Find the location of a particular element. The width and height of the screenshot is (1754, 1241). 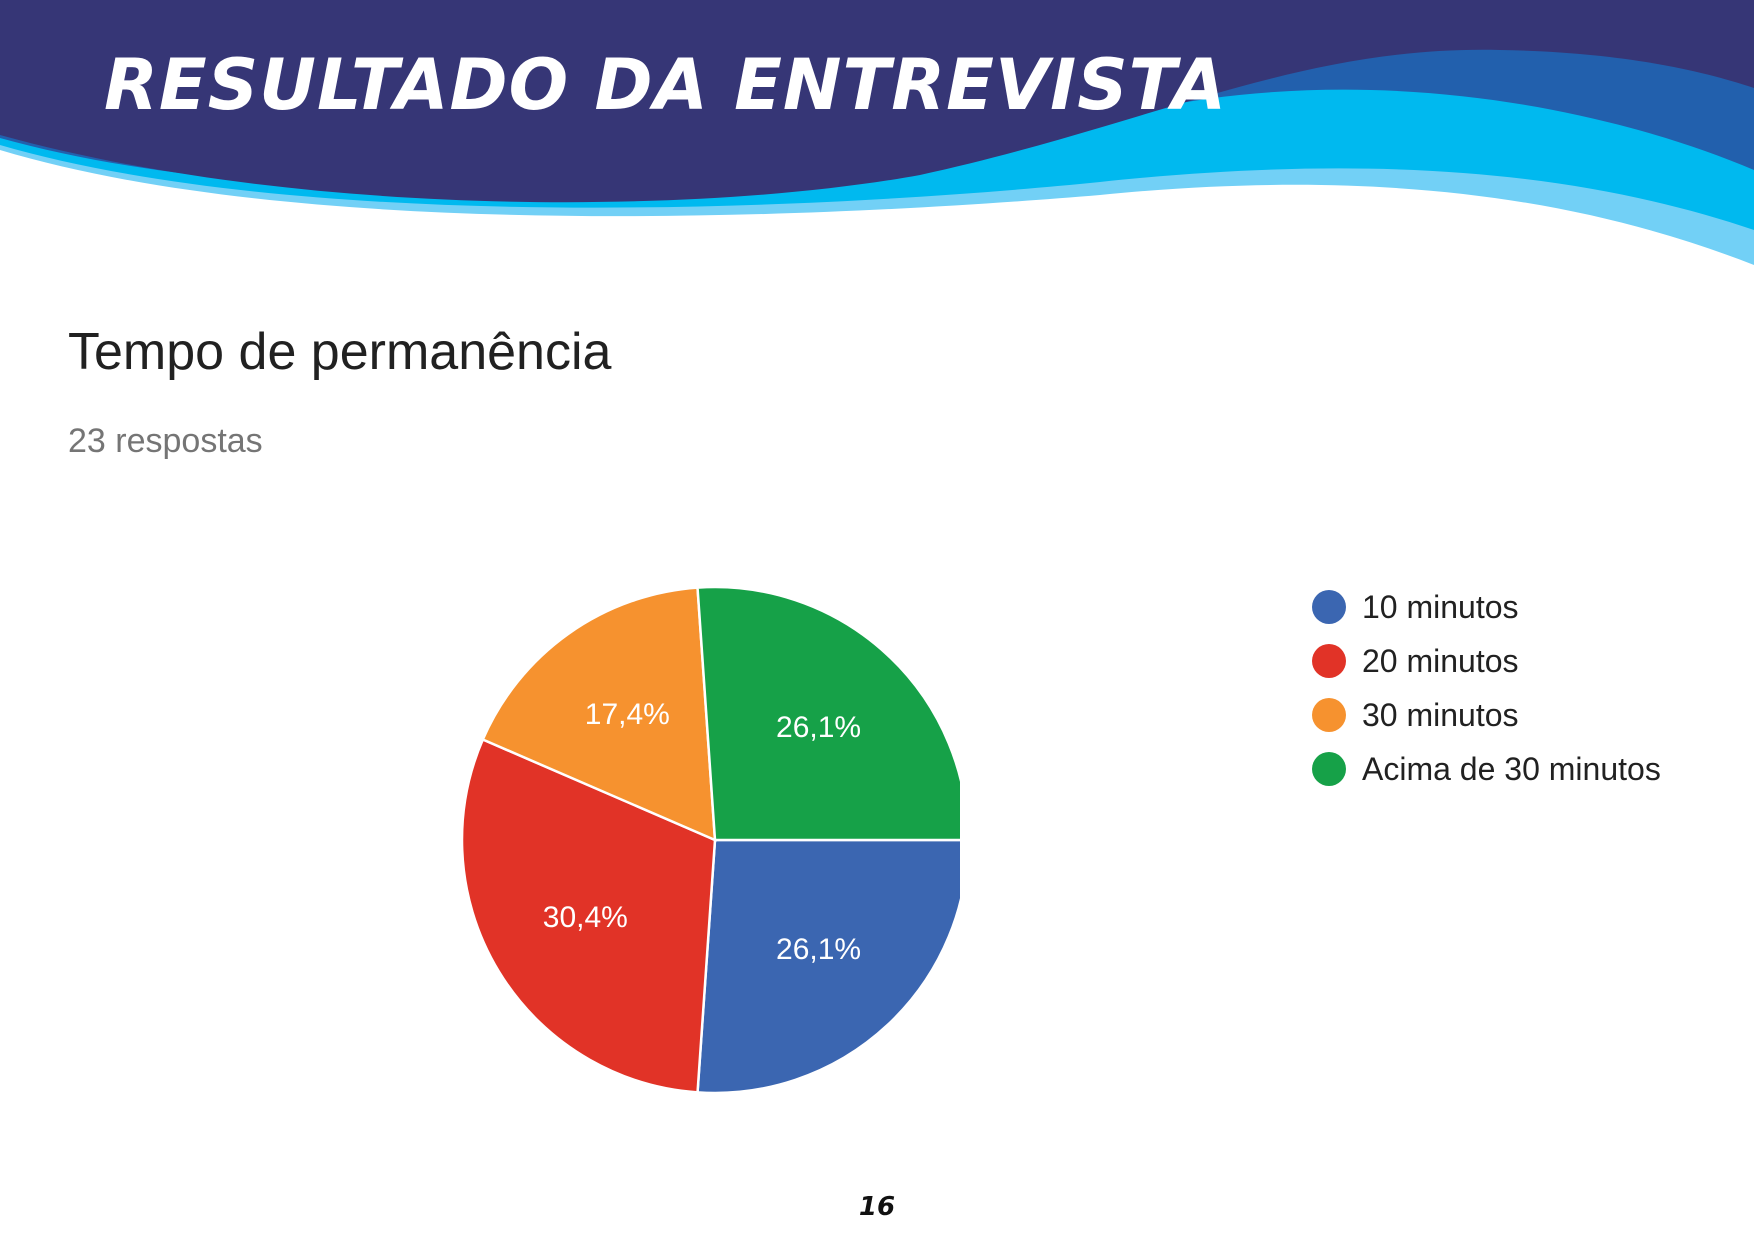

legend-label: 30 minutos is located at coordinates (1440, 714).